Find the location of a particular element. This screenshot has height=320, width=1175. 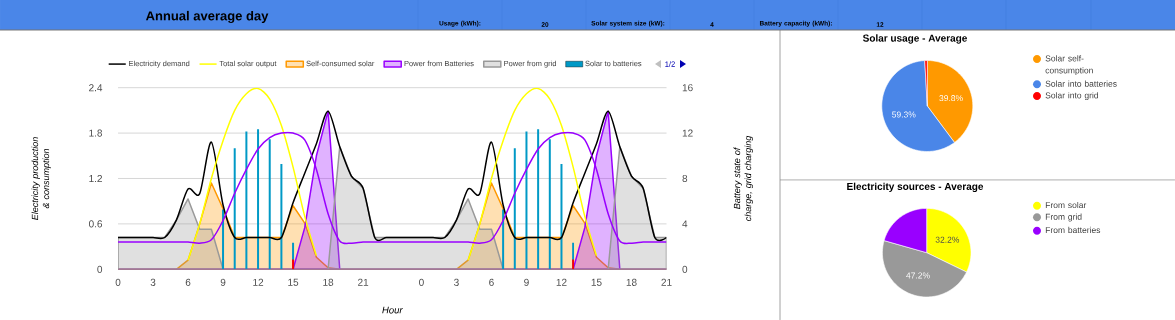

legend-label: Solar into grid is located at coordinates (1072, 96).